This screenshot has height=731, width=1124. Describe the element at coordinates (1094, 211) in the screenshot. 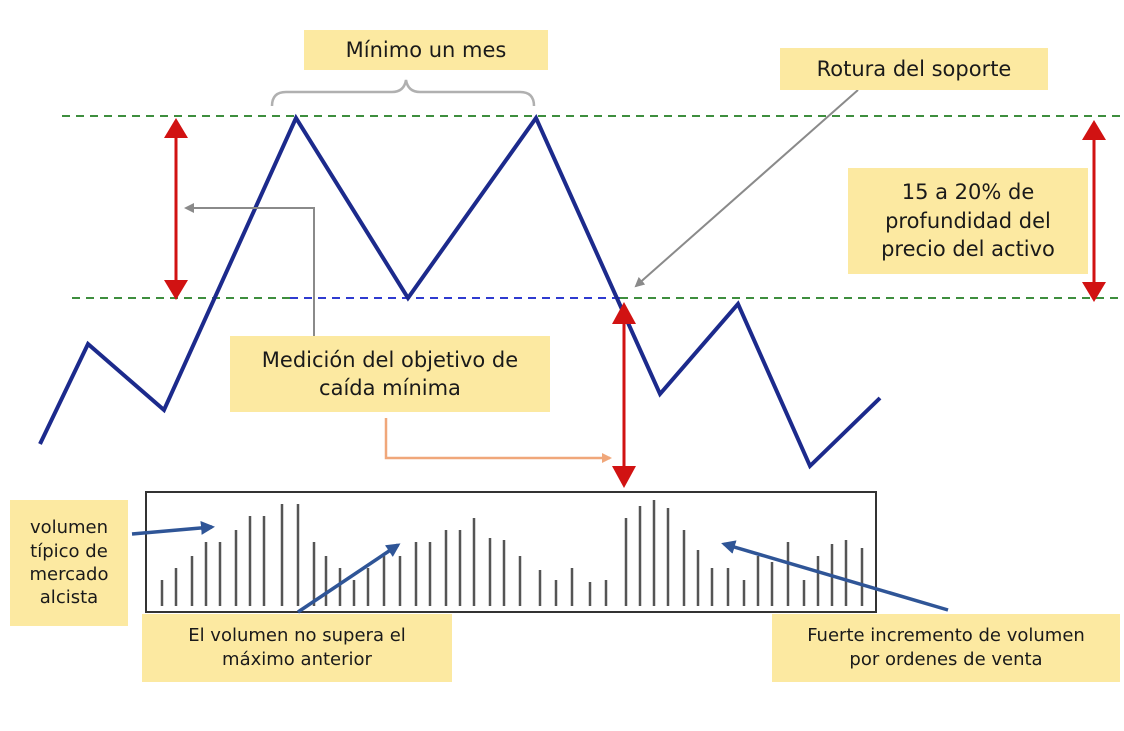

I see `right-depth-double-arrow` at that location.